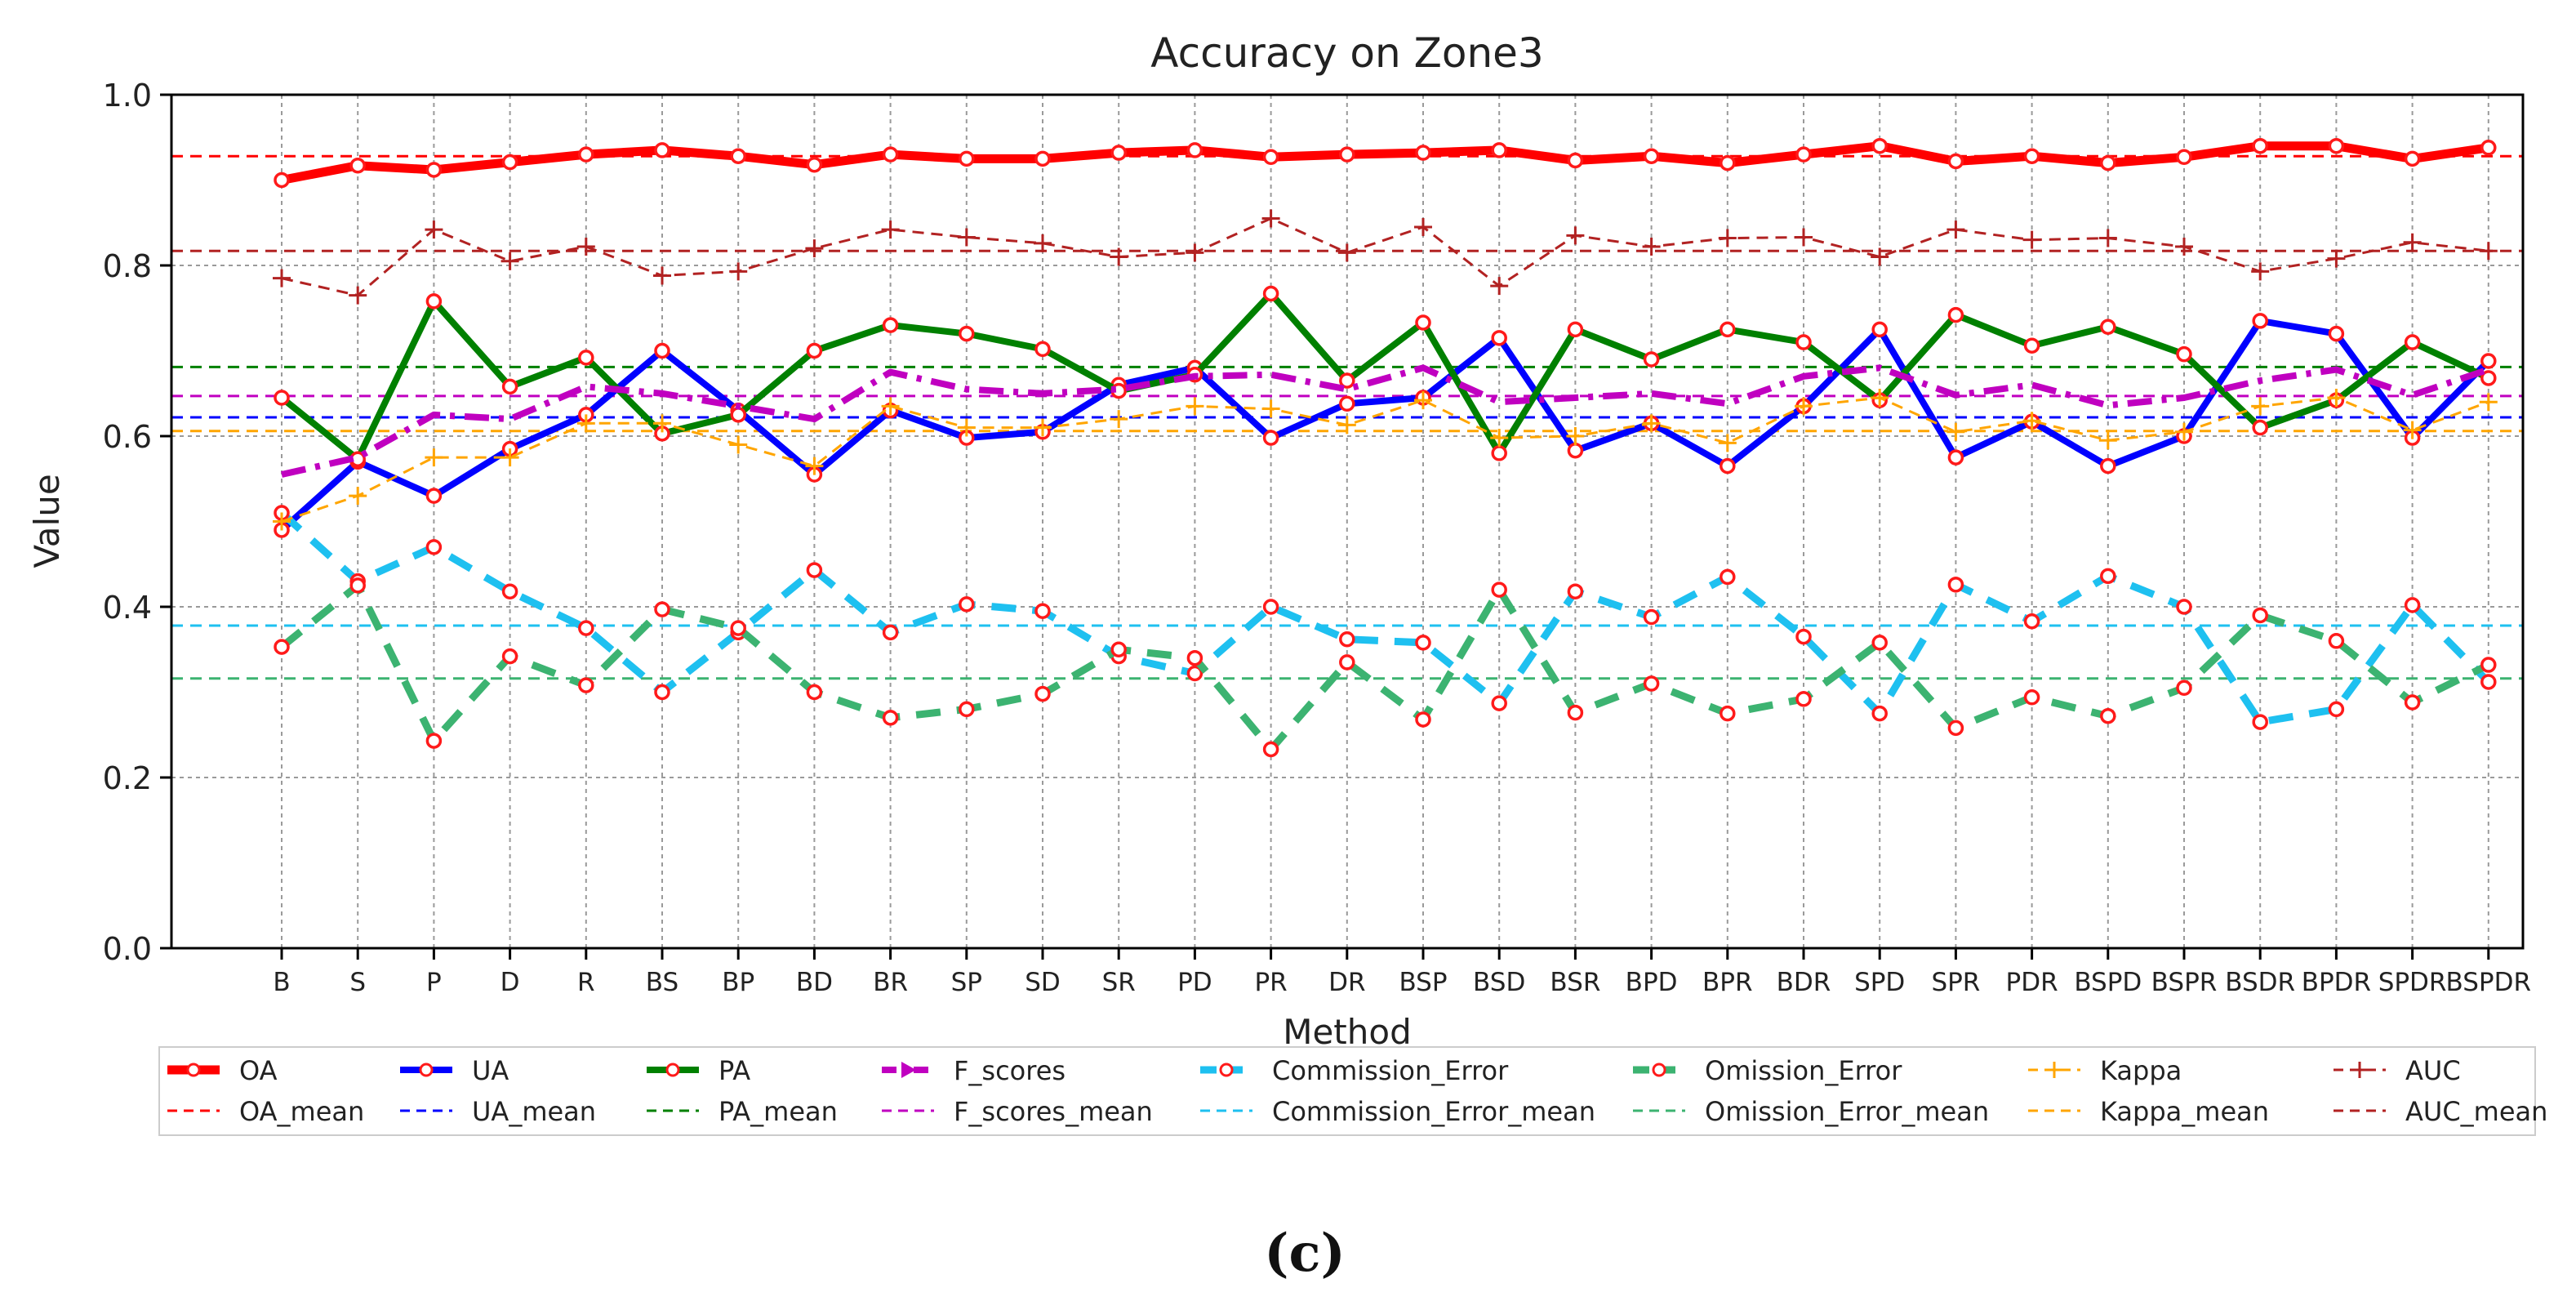 Image resolution: width=2576 pixels, height=1301 pixels. I want to click on legend-label: UA_mean, so click(534, 1111).